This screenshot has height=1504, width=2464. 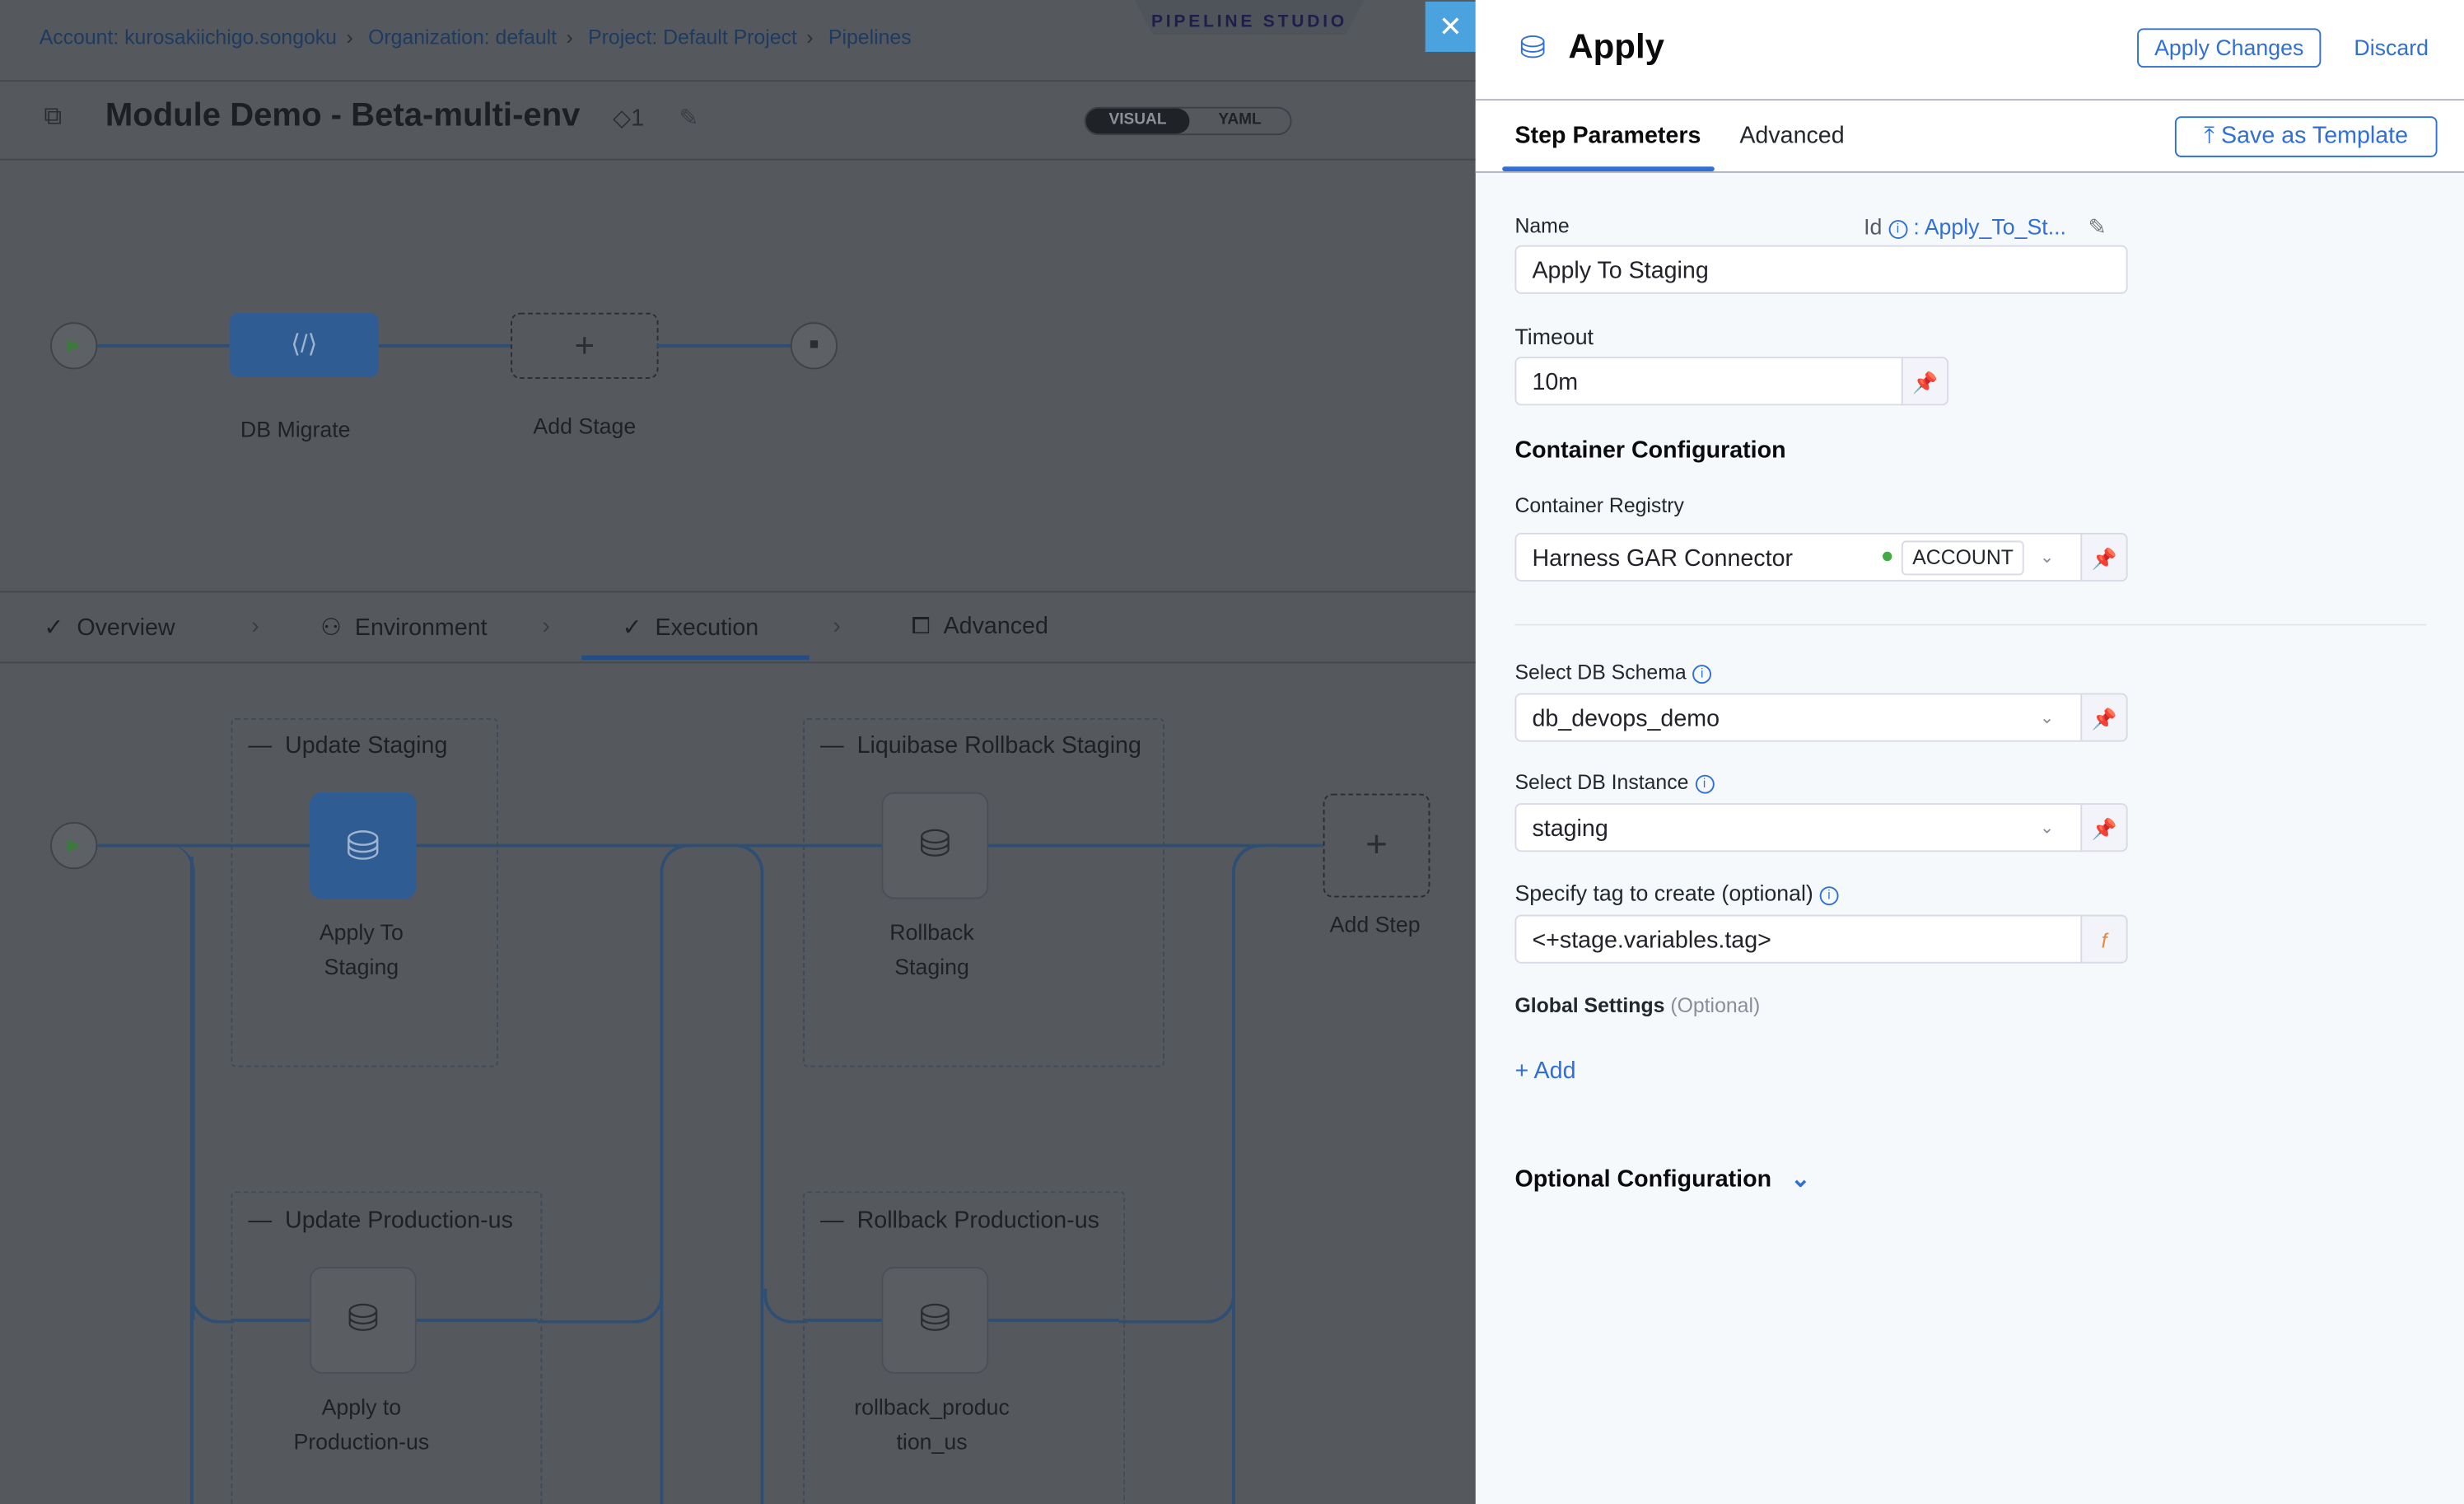 What do you see at coordinates (689, 119) in the screenshot?
I see `edit-pencil-icon: ✎` at bounding box center [689, 119].